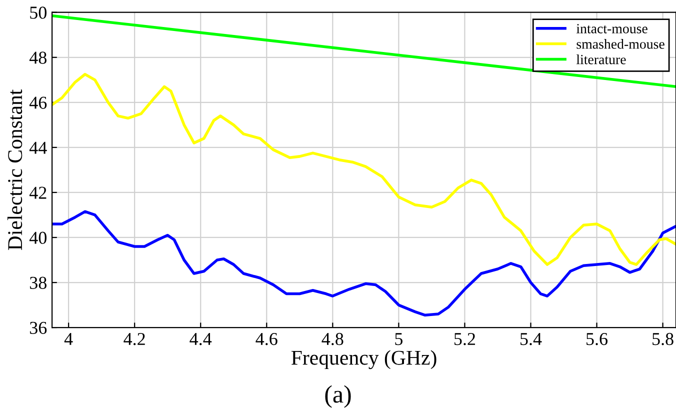 The width and height of the screenshot is (676, 412). Describe the element at coordinates (38, 328) in the screenshot. I see `y-tick-label: 36` at that location.